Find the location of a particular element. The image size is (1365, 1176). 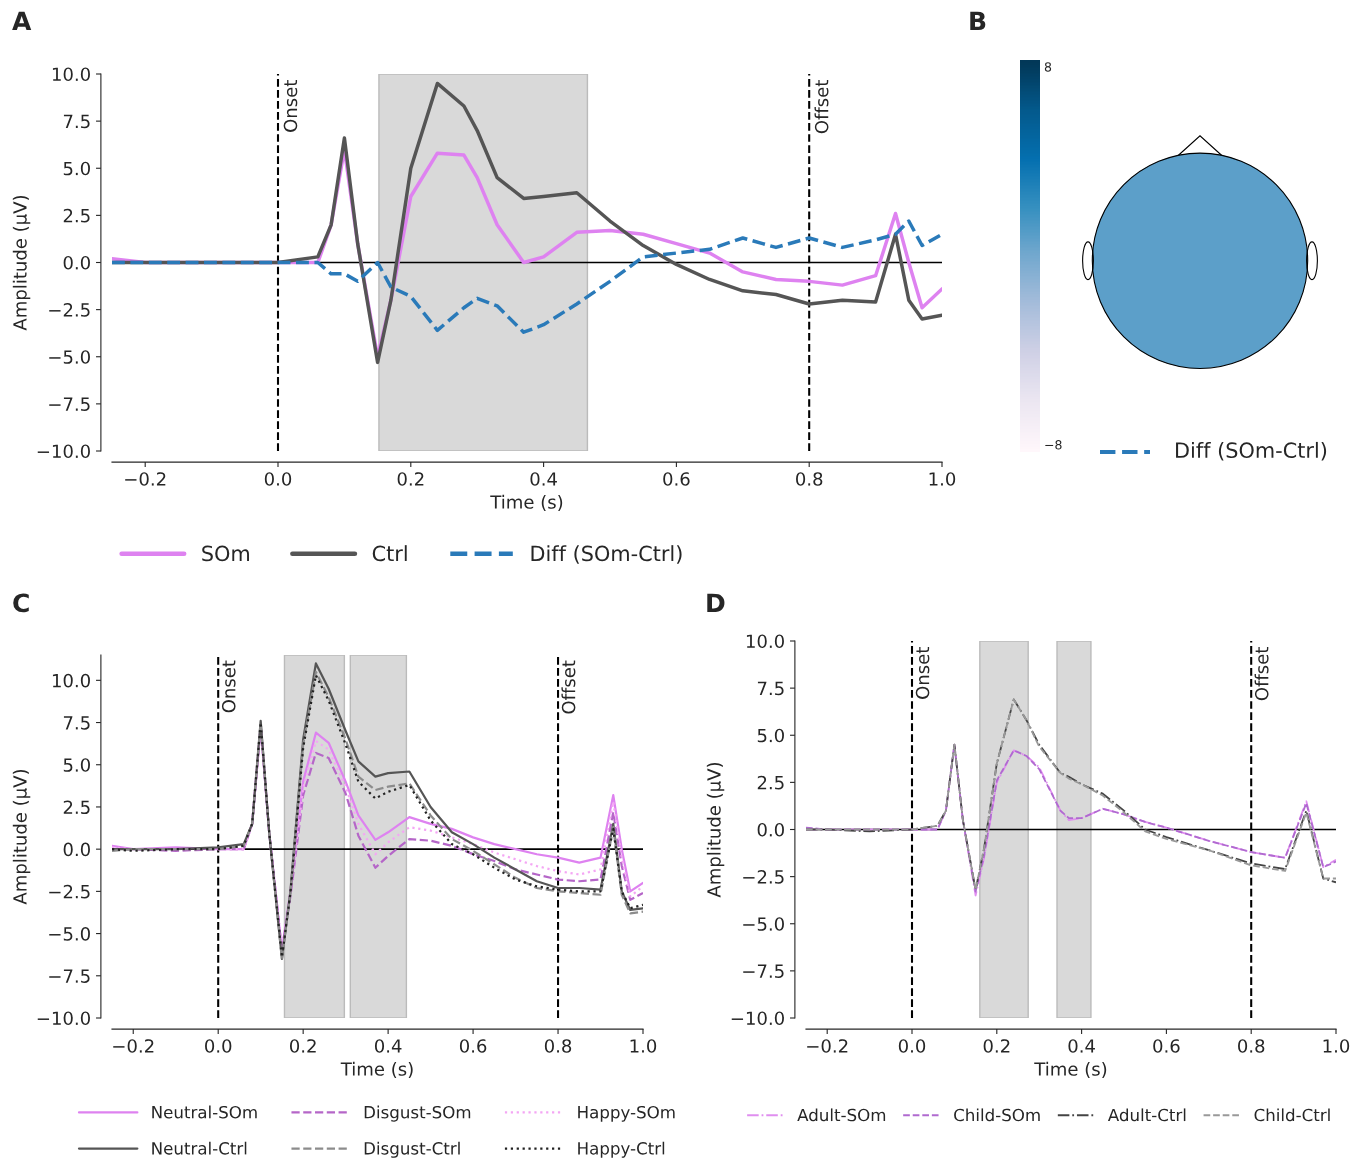

legend-label: SOm is located at coordinates (225, 553).